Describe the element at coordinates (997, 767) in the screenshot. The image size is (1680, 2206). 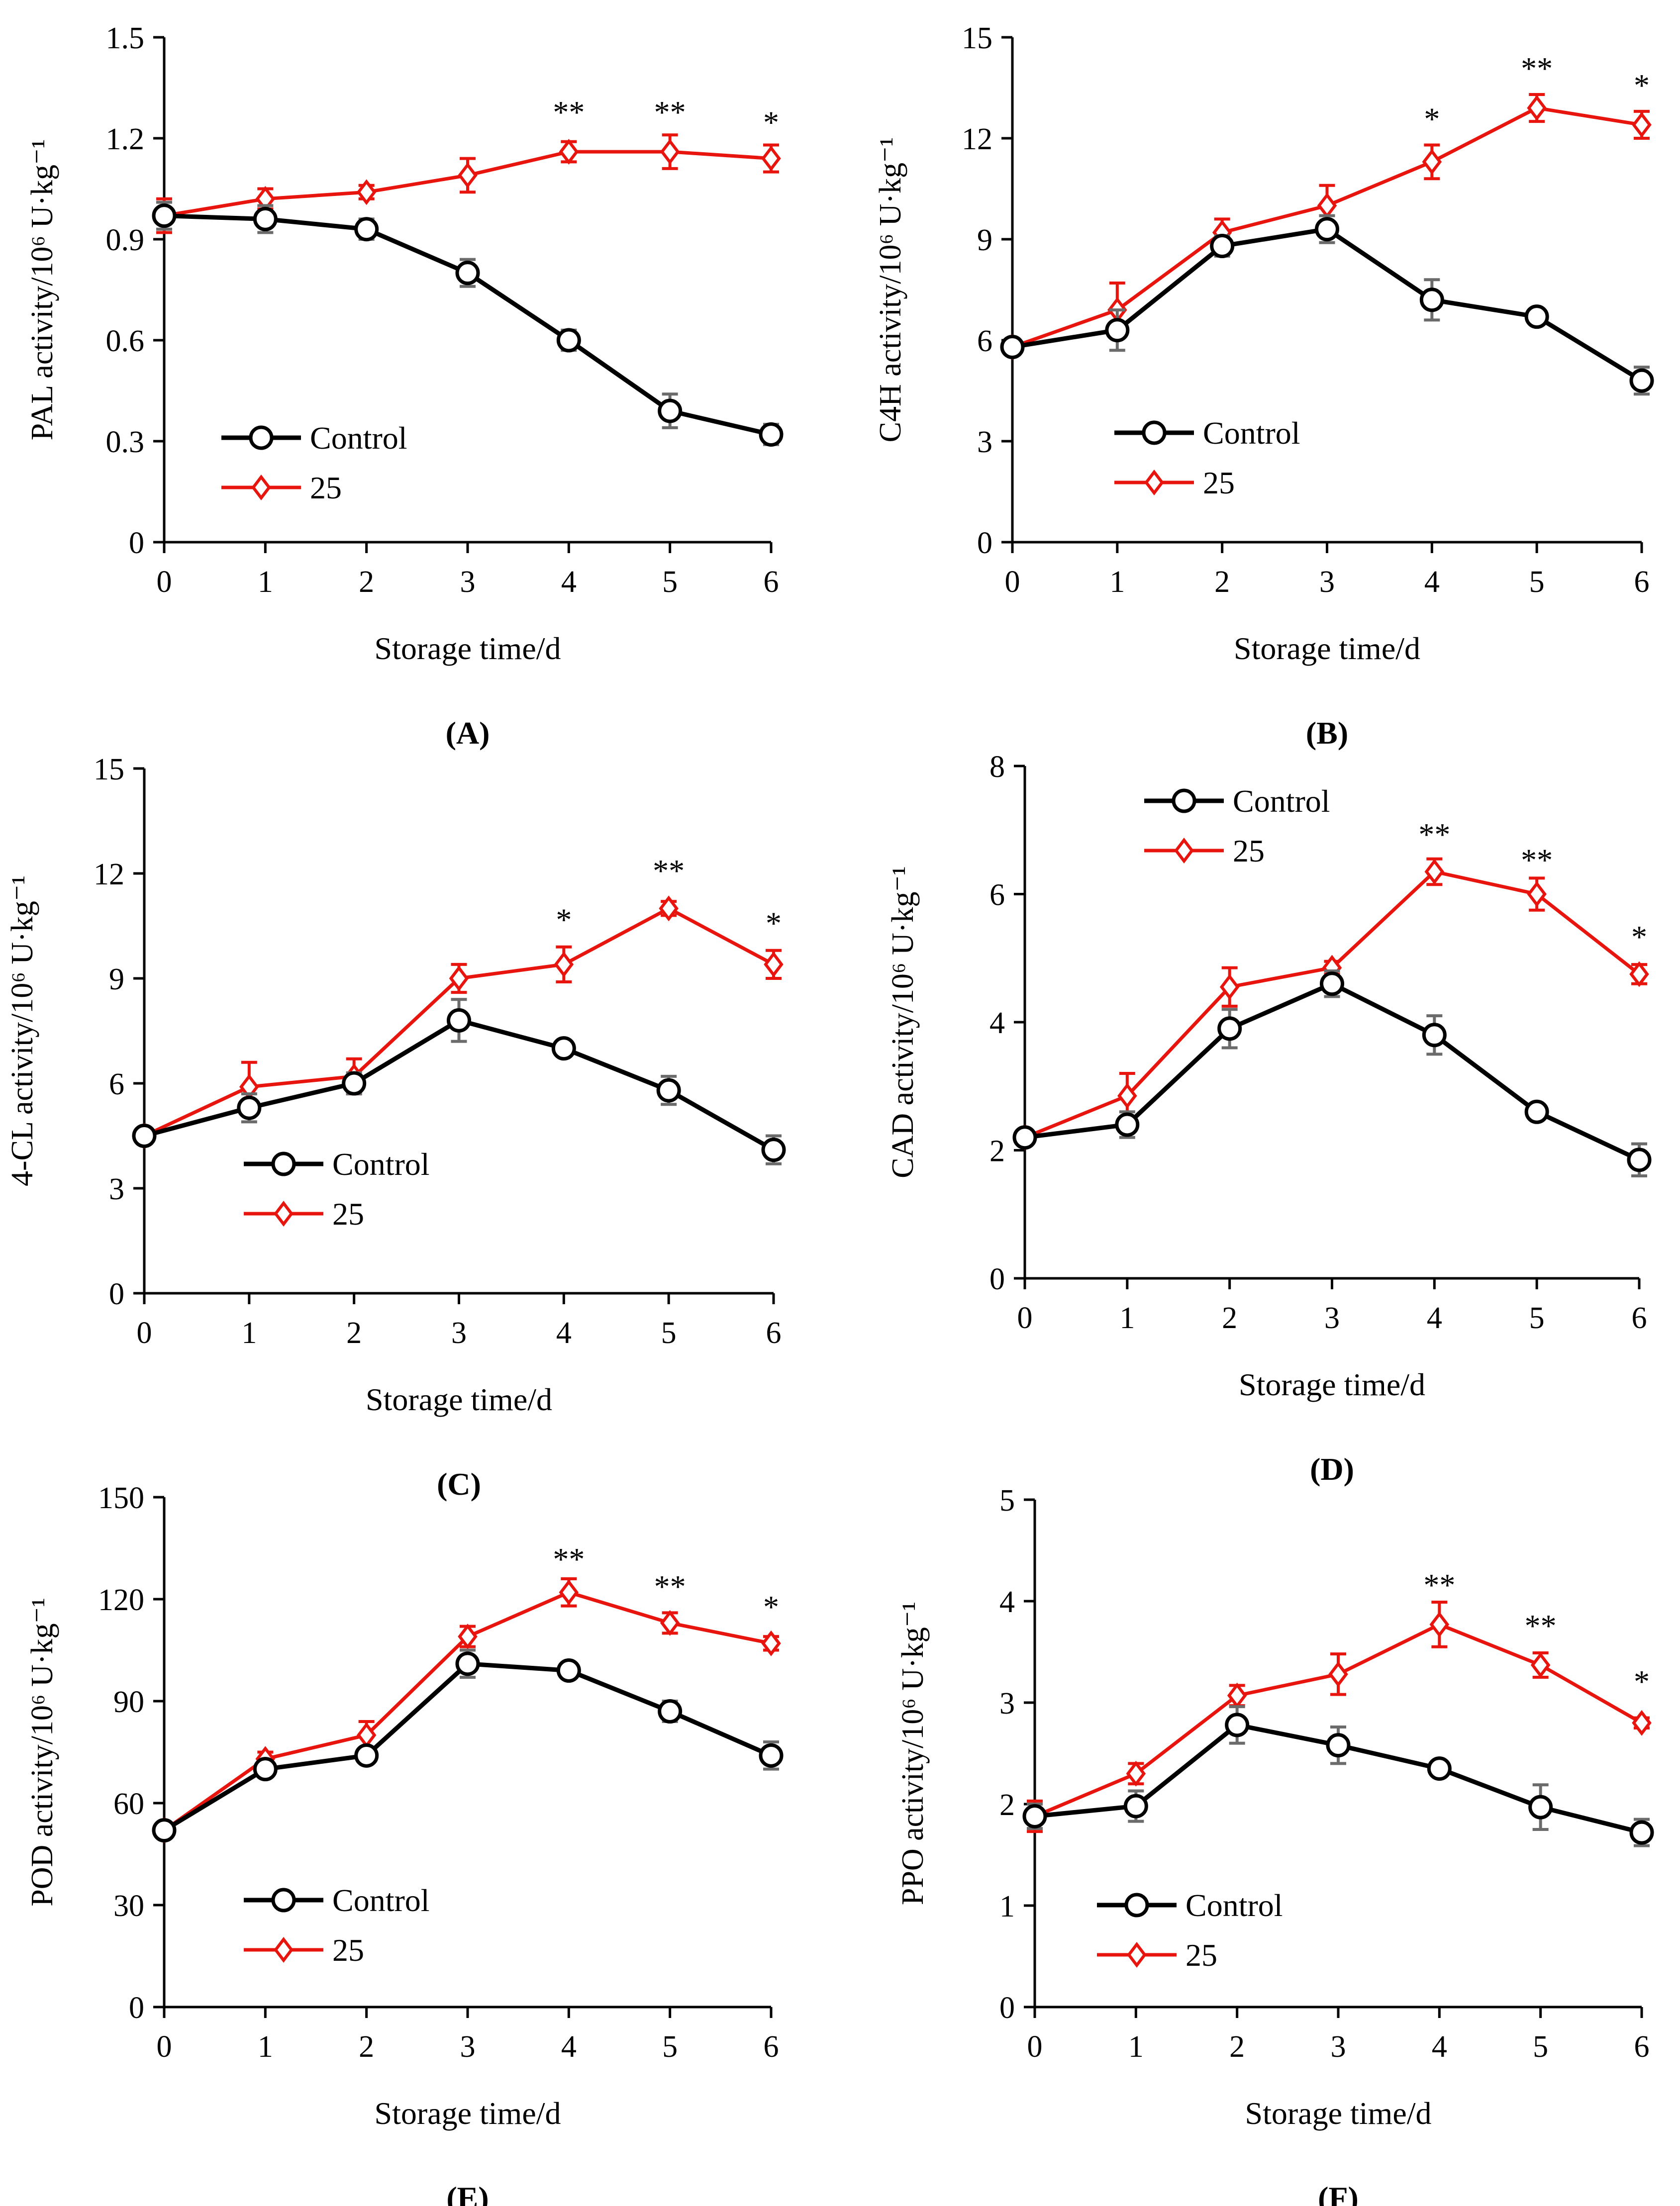
I see `y-tick-label: 8` at that location.